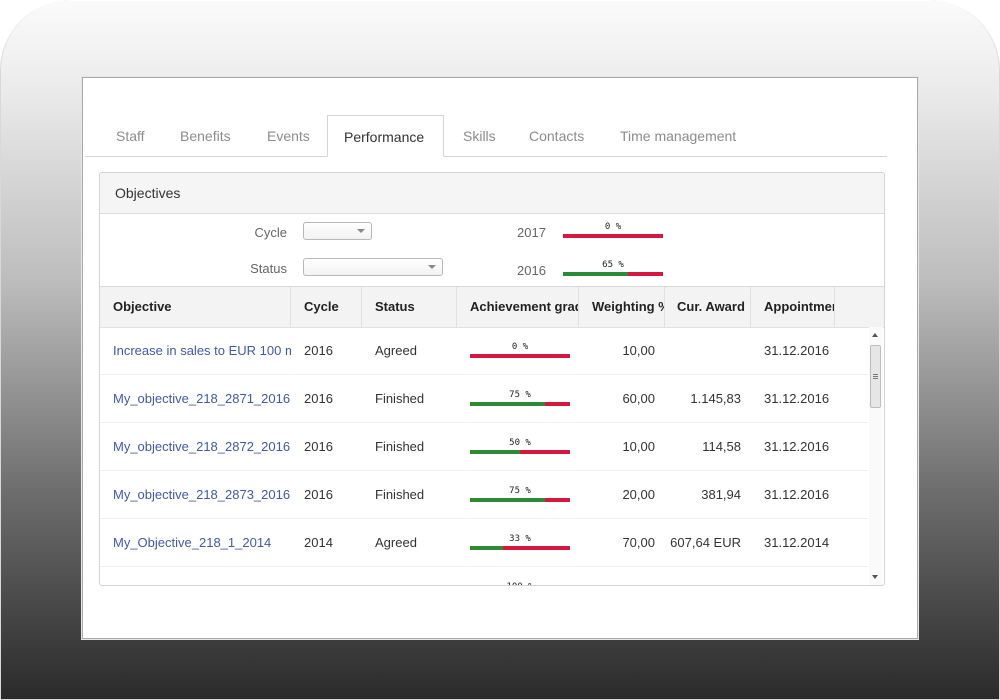 Image resolution: width=1000 pixels, height=700 pixels. What do you see at coordinates (288, 136) in the screenshot?
I see `tab-events: Events` at bounding box center [288, 136].